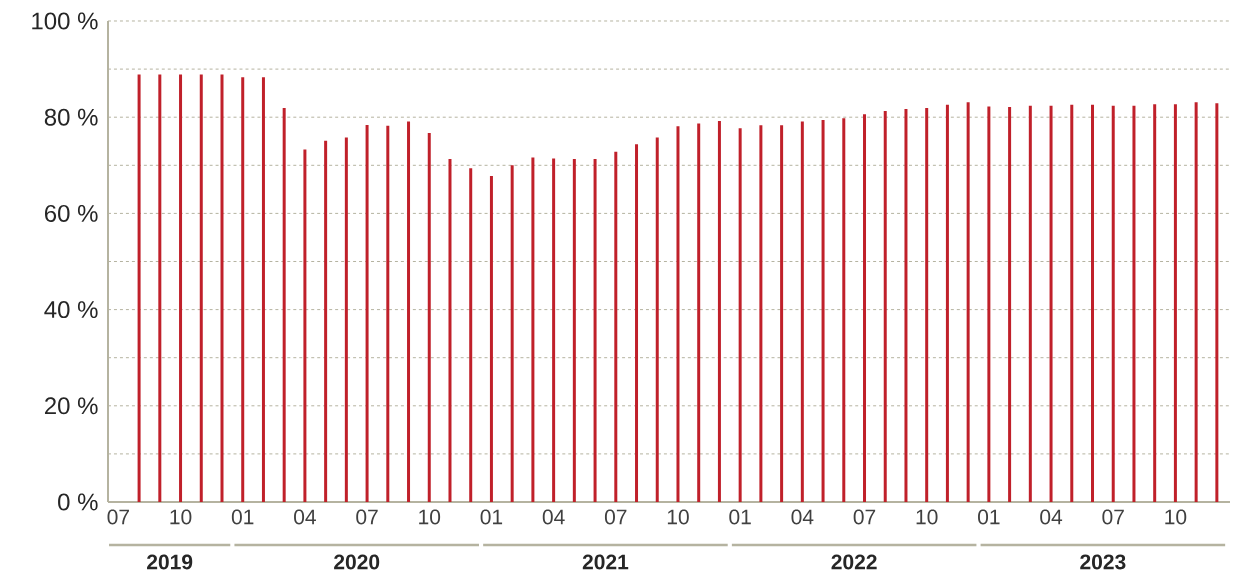 Image resolution: width=1233 pixels, height=578 pixels. What do you see at coordinates (71, 213) in the screenshot?
I see `y-tick-label: 60 %` at bounding box center [71, 213].